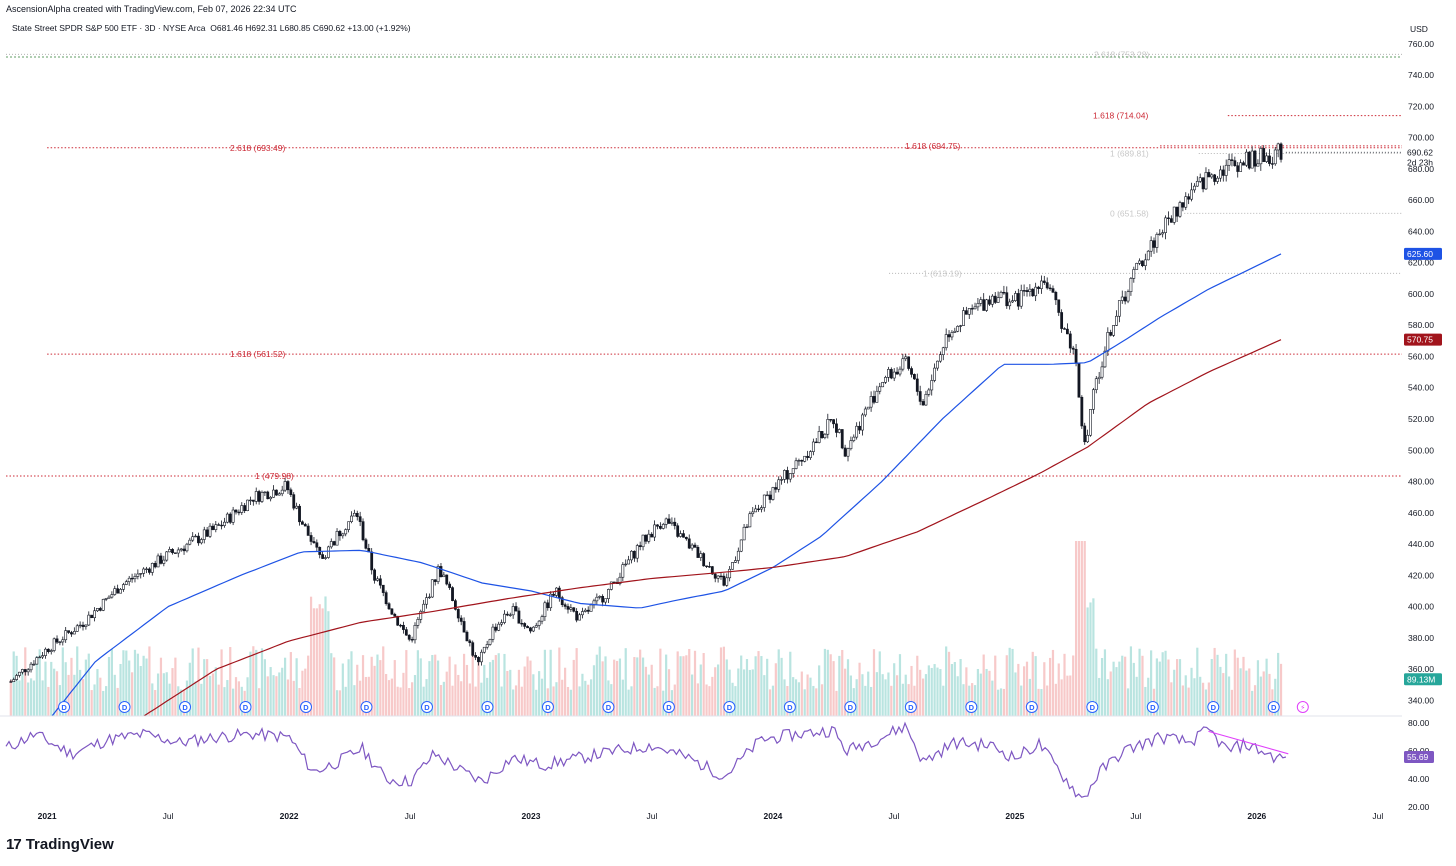 The width and height of the screenshot is (1456, 866). I want to click on x-tick-label: Jul, so click(893, 816).